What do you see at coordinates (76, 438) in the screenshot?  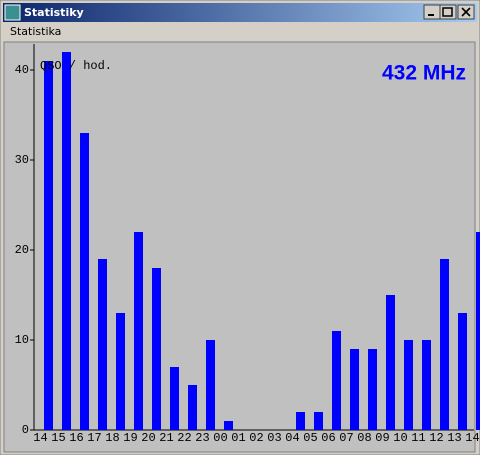 I see `x-tick-label: 16` at bounding box center [76, 438].